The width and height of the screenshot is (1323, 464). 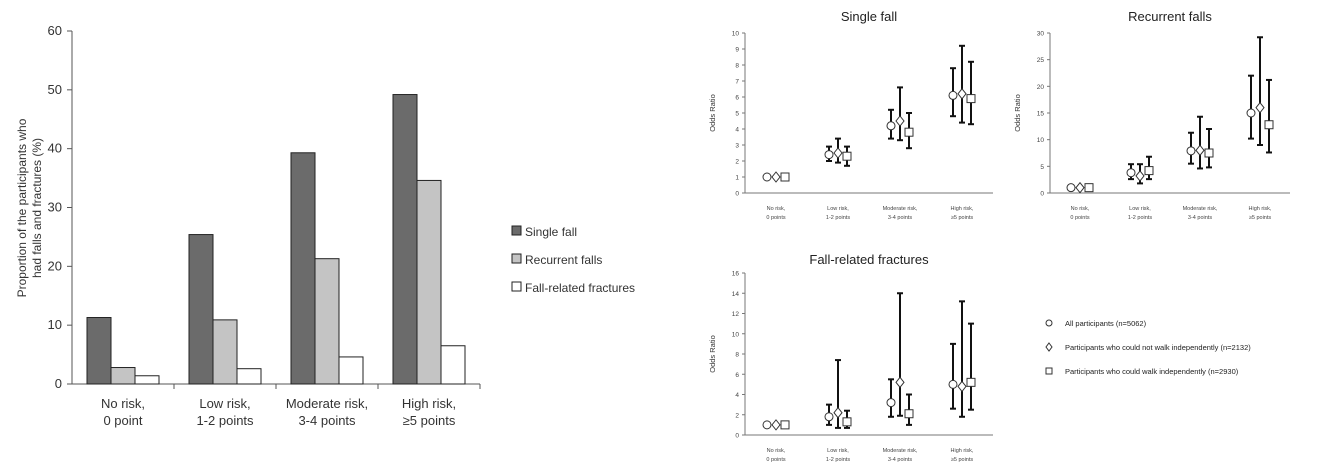 I want to click on y-tick-label: 3, so click(x=737, y=146).